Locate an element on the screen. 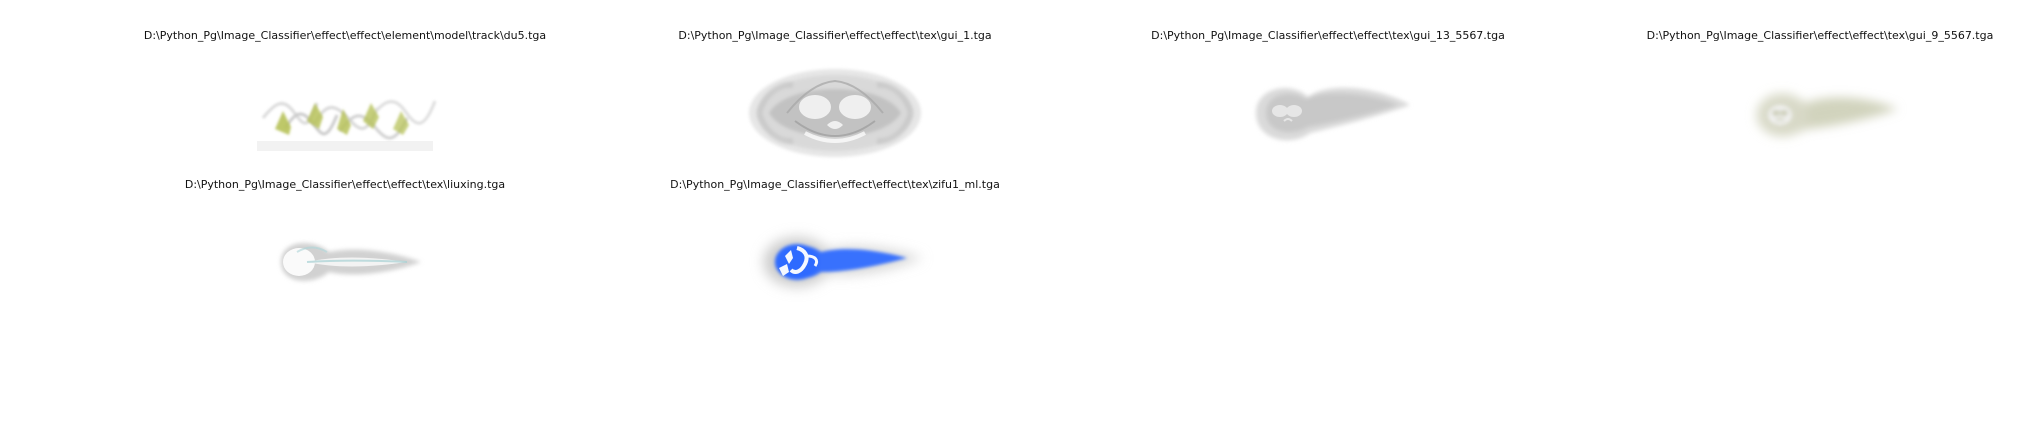  gui_1-texture-svg is located at coordinates (835, 113).